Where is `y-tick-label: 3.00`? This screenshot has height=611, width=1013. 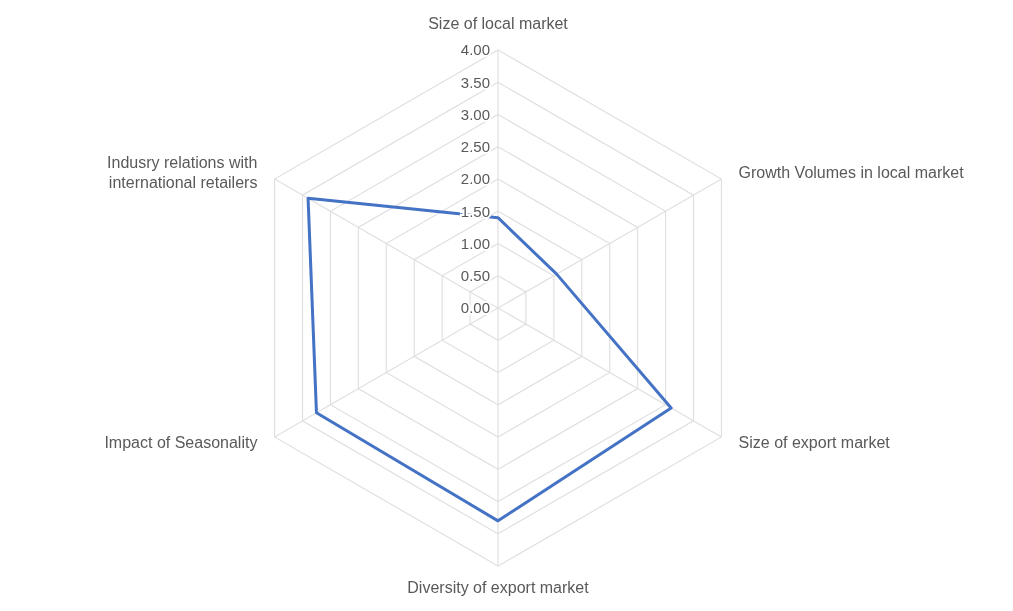 y-tick-label: 3.00 is located at coordinates (475, 114).